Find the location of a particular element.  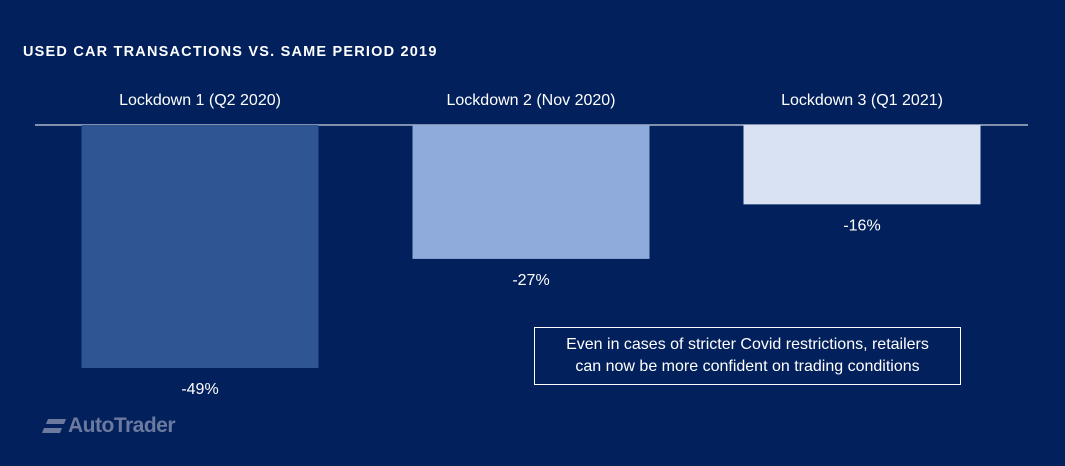

category-label-3: Lockdown 3 (Q1 2021) is located at coordinates (862, 100).